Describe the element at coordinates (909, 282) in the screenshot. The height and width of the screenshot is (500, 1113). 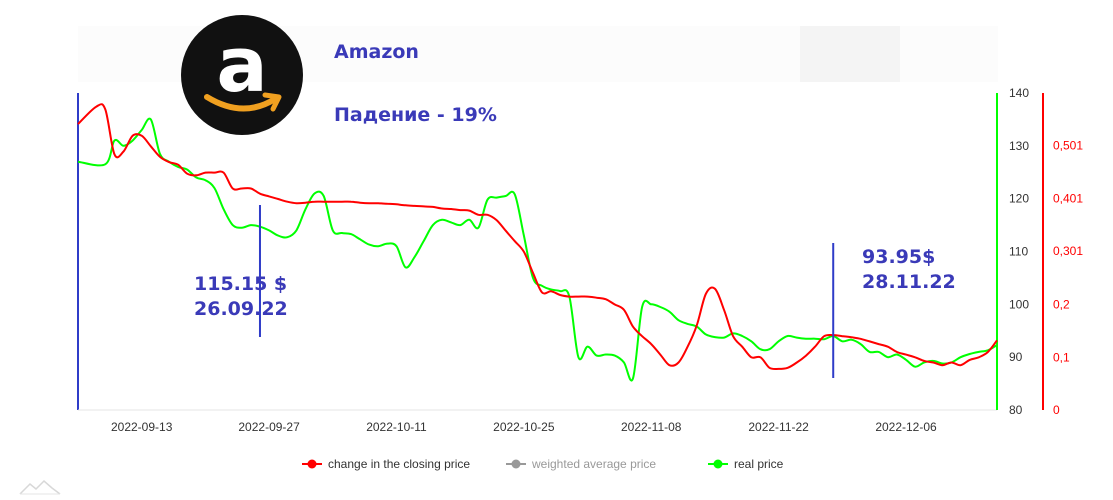
I see `annotation-end-date: 28.11.22` at that location.